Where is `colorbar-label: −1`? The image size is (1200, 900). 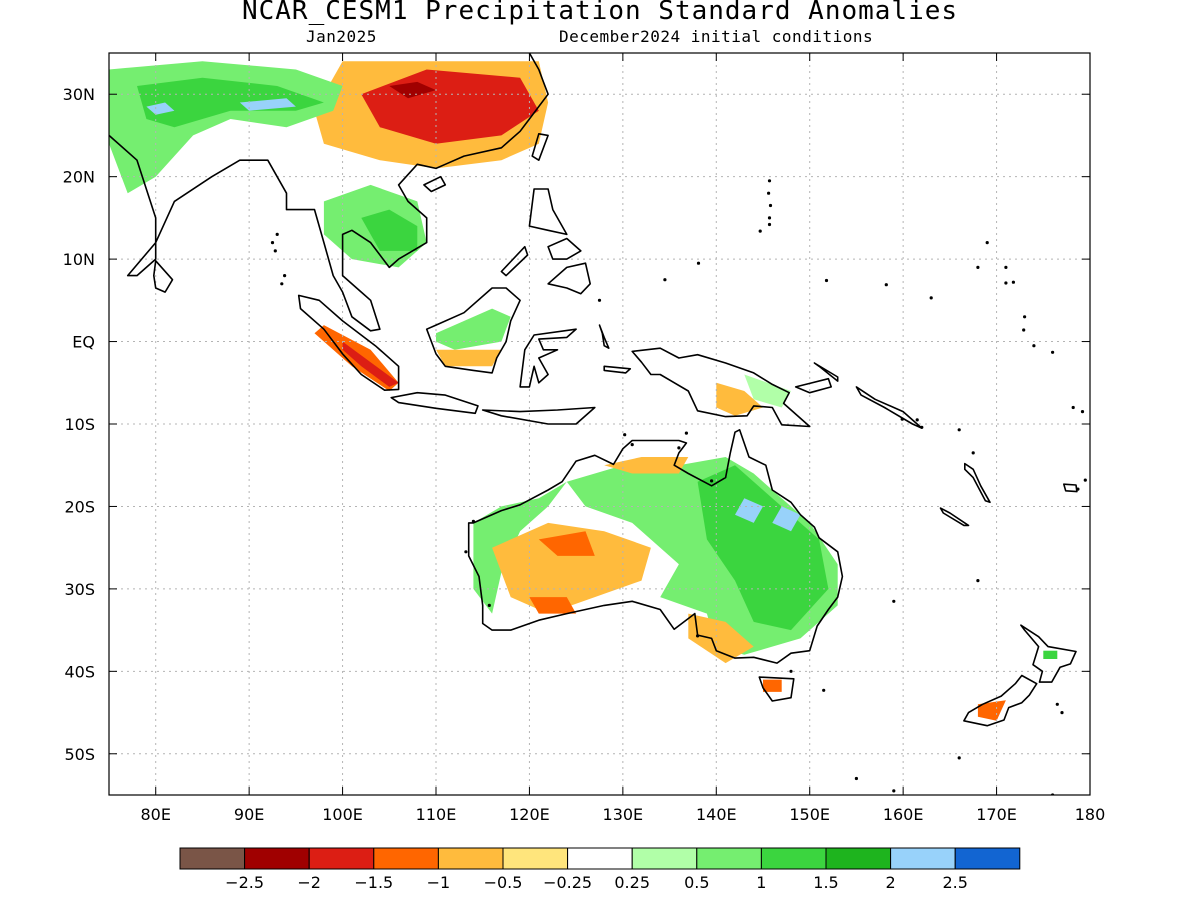
colorbar-label: −1 is located at coordinates (439, 882).